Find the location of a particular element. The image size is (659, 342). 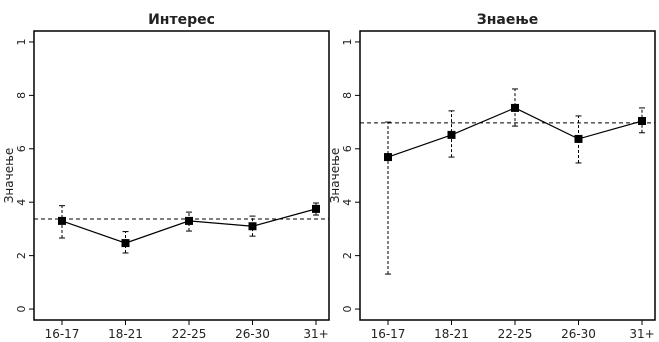

chart-title: Интерес is located at coordinates (181, 20).